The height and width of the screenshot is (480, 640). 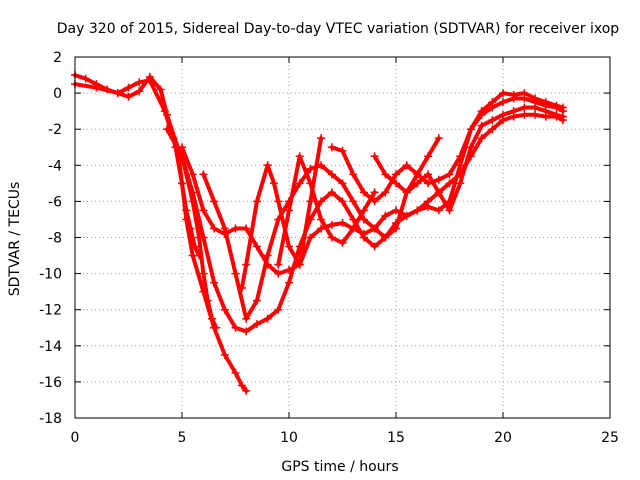 I want to click on y-tick-label: -14, so click(x=50, y=347).